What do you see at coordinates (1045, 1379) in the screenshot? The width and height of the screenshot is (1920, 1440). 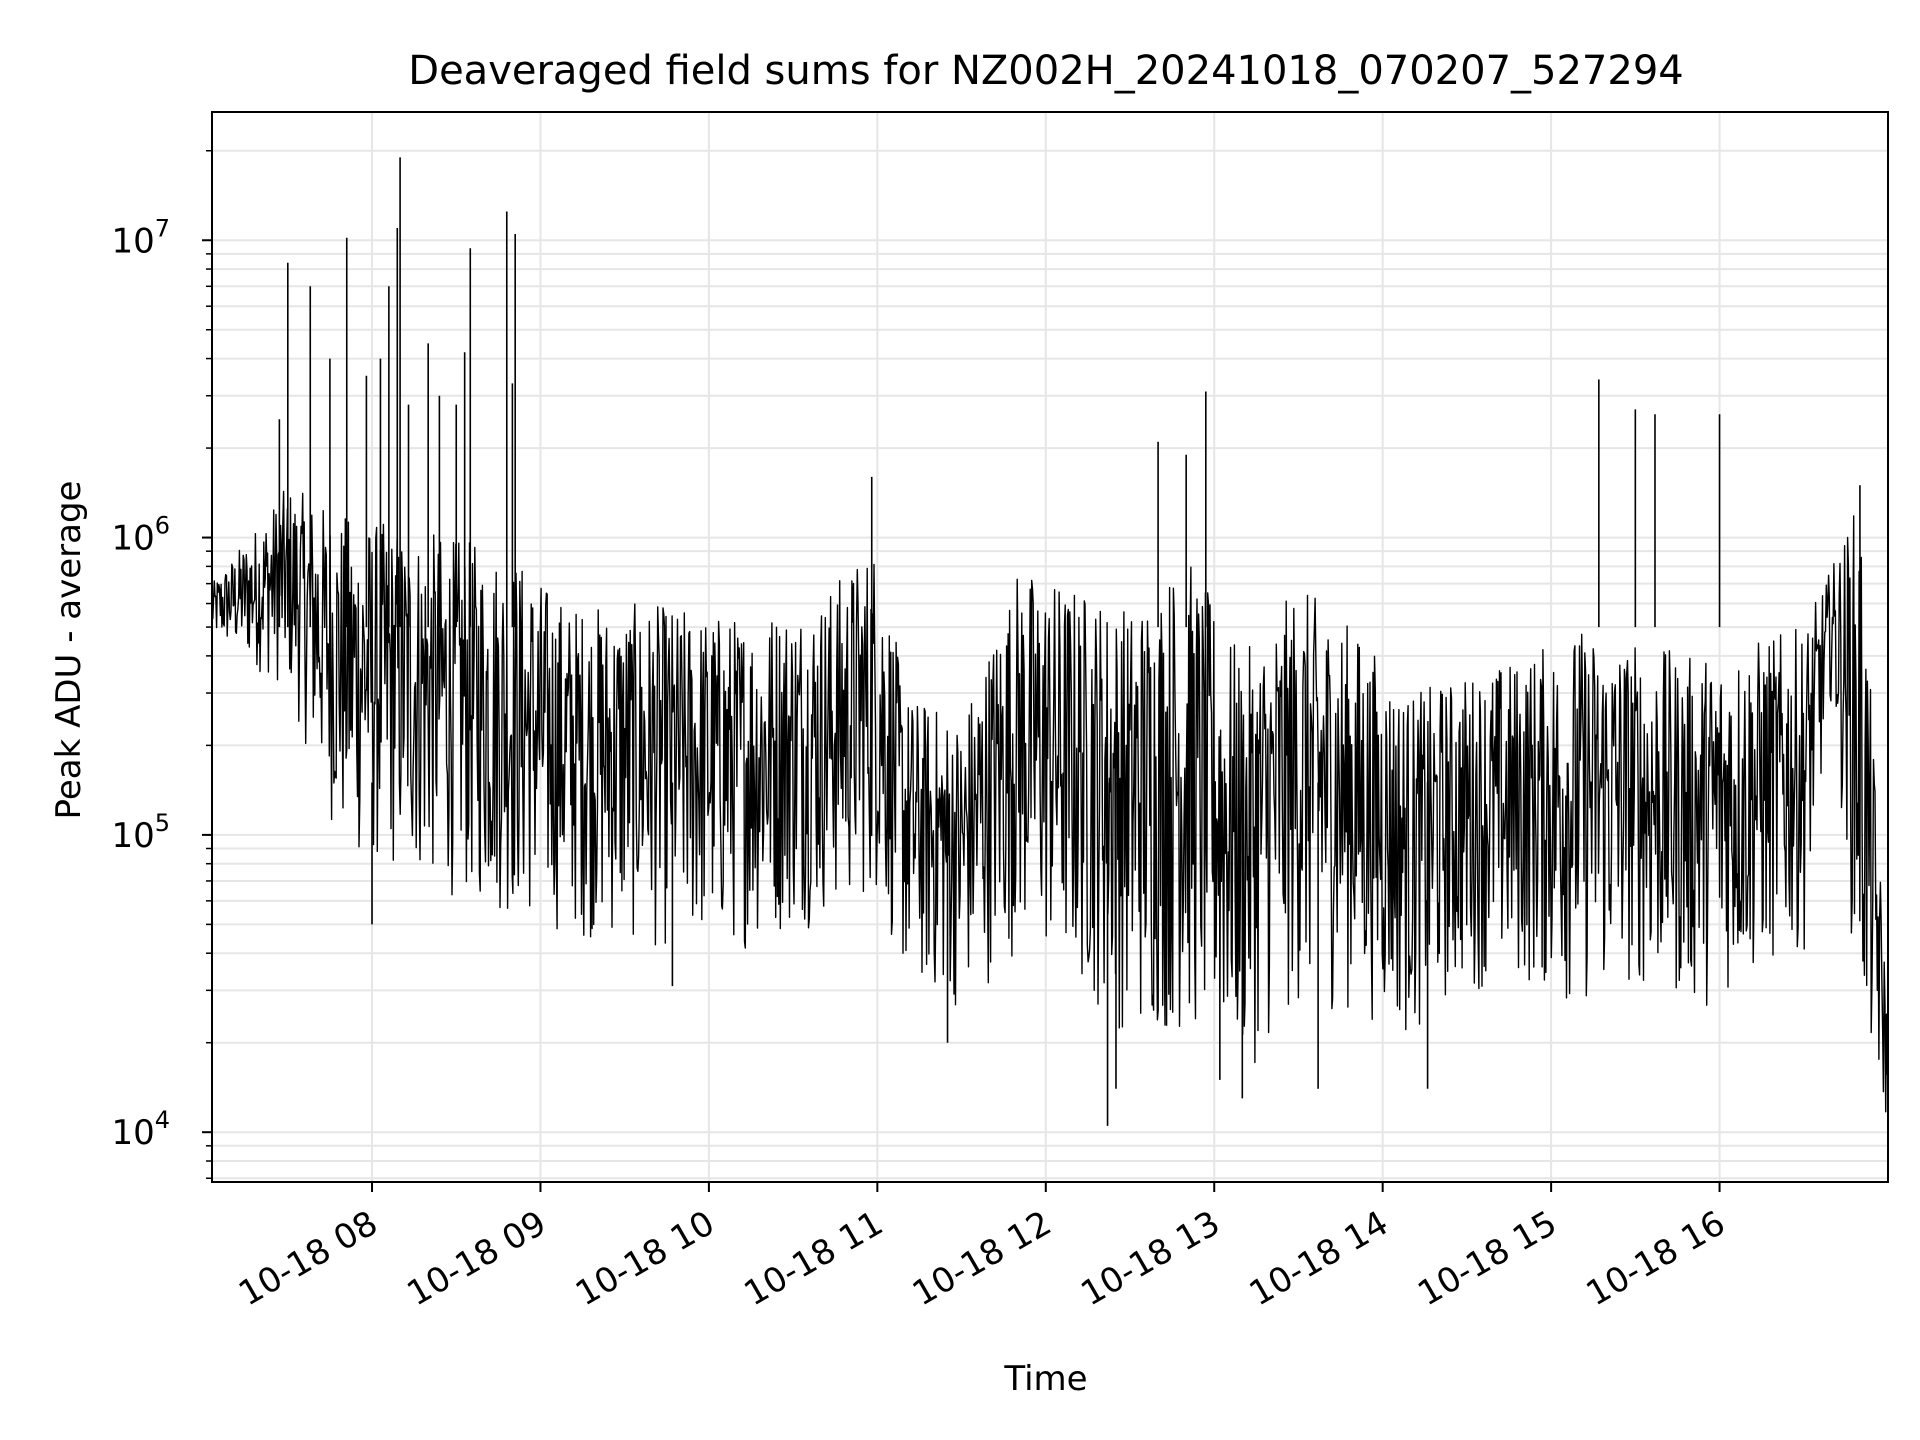 I see `x-axis-label: Time` at bounding box center [1045, 1379].